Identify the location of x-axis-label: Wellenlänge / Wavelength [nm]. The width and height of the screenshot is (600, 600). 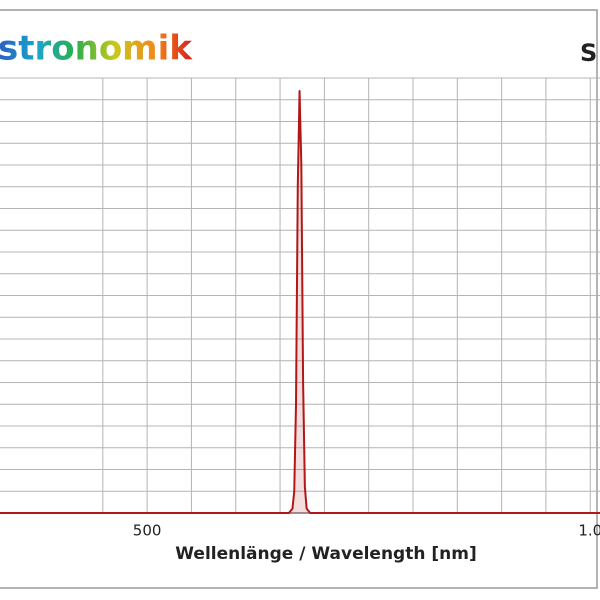
(325, 554).